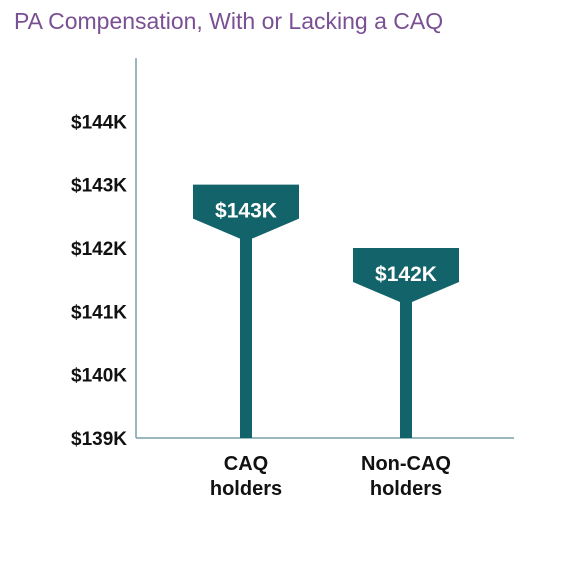  I want to click on x-axis-labels: CAQ holders Non-CAQ holders, so click(330, 476).